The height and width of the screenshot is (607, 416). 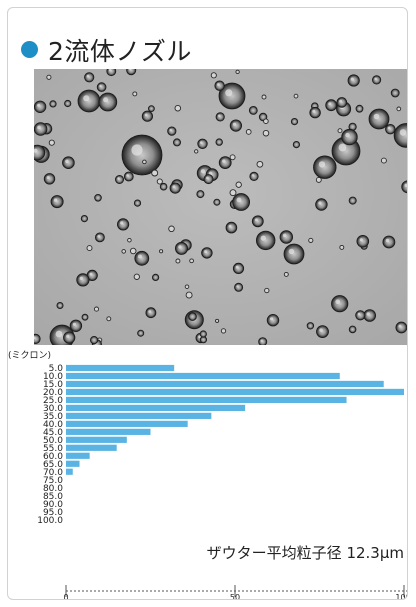 What do you see at coordinates (53, 393) in the screenshot?
I see `y-tick-label: 20.0` at bounding box center [53, 393].